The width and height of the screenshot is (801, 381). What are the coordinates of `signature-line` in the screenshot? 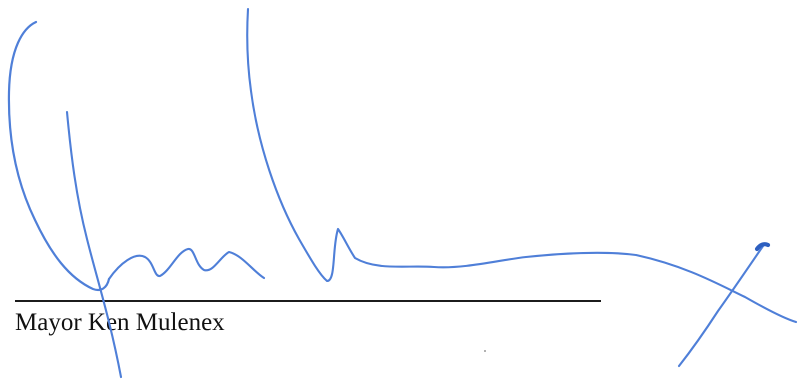 It's located at (308, 301).